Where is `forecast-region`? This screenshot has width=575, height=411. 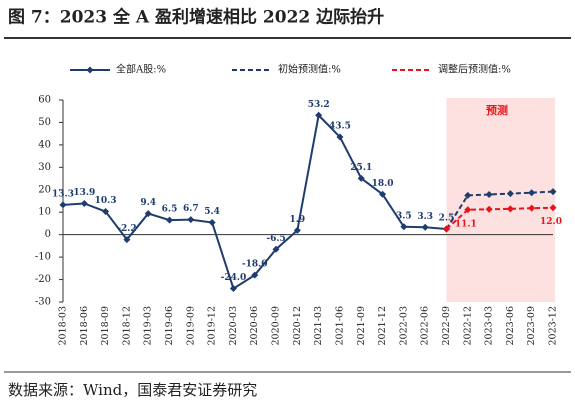 forecast-region is located at coordinates (500, 200).